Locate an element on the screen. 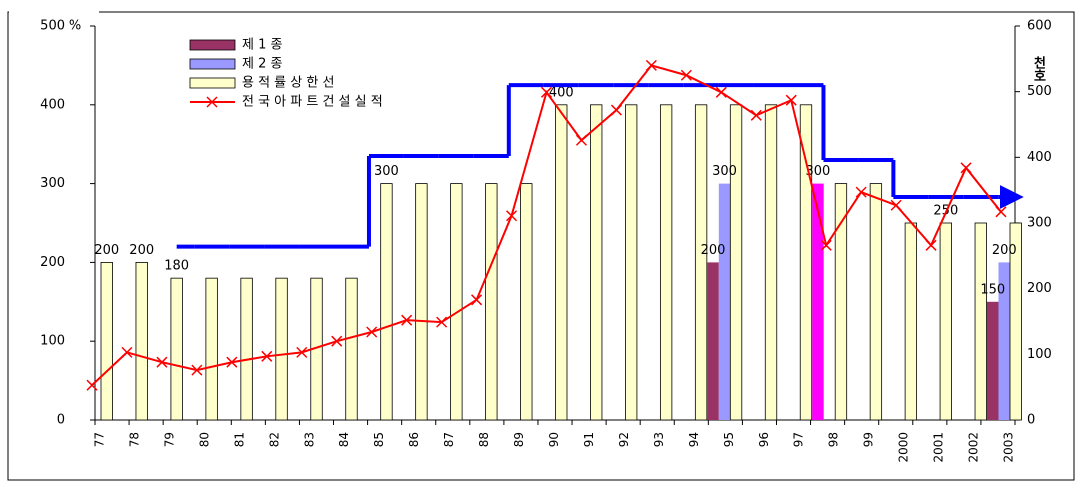  x-tick-label: 83 is located at coordinates (309, 439).